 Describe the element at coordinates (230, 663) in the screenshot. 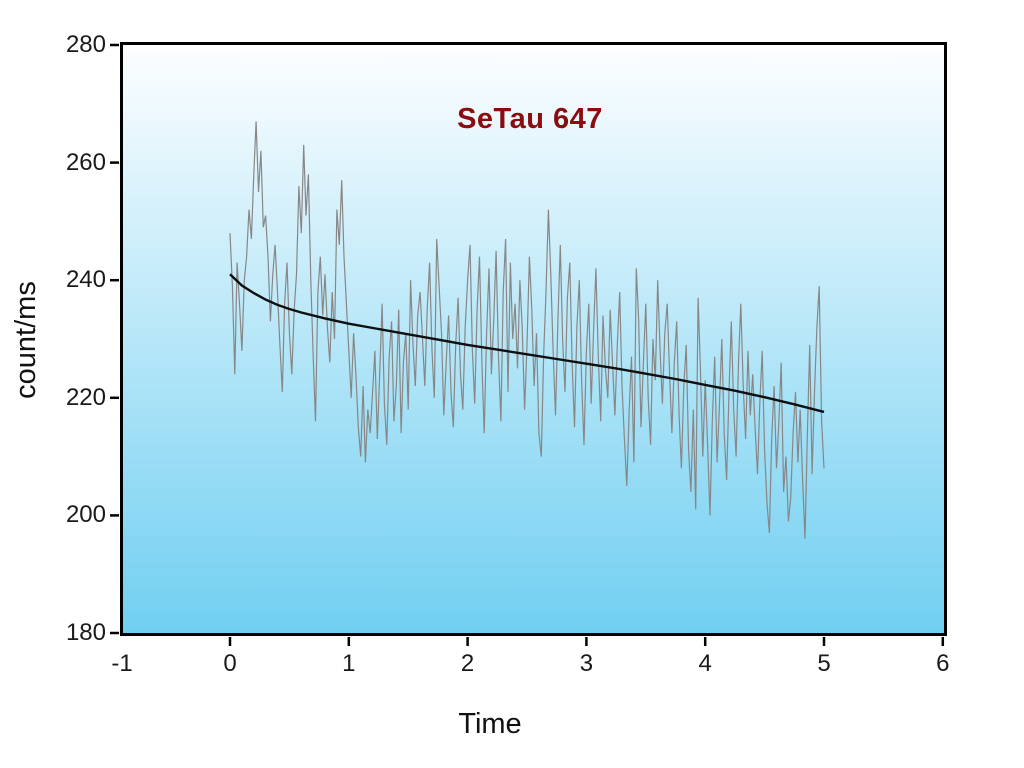

I see `x-tick-label: 0` at that location.